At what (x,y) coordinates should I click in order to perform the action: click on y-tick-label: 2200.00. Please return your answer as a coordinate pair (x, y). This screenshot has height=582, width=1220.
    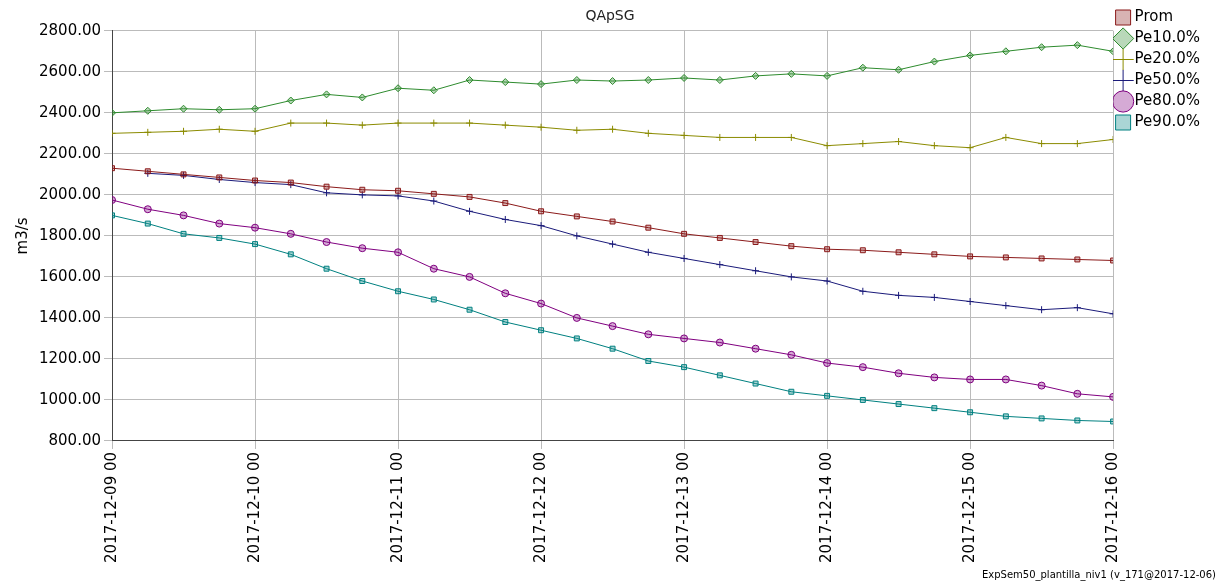
    Looking at the image, I should click on (70, 152).